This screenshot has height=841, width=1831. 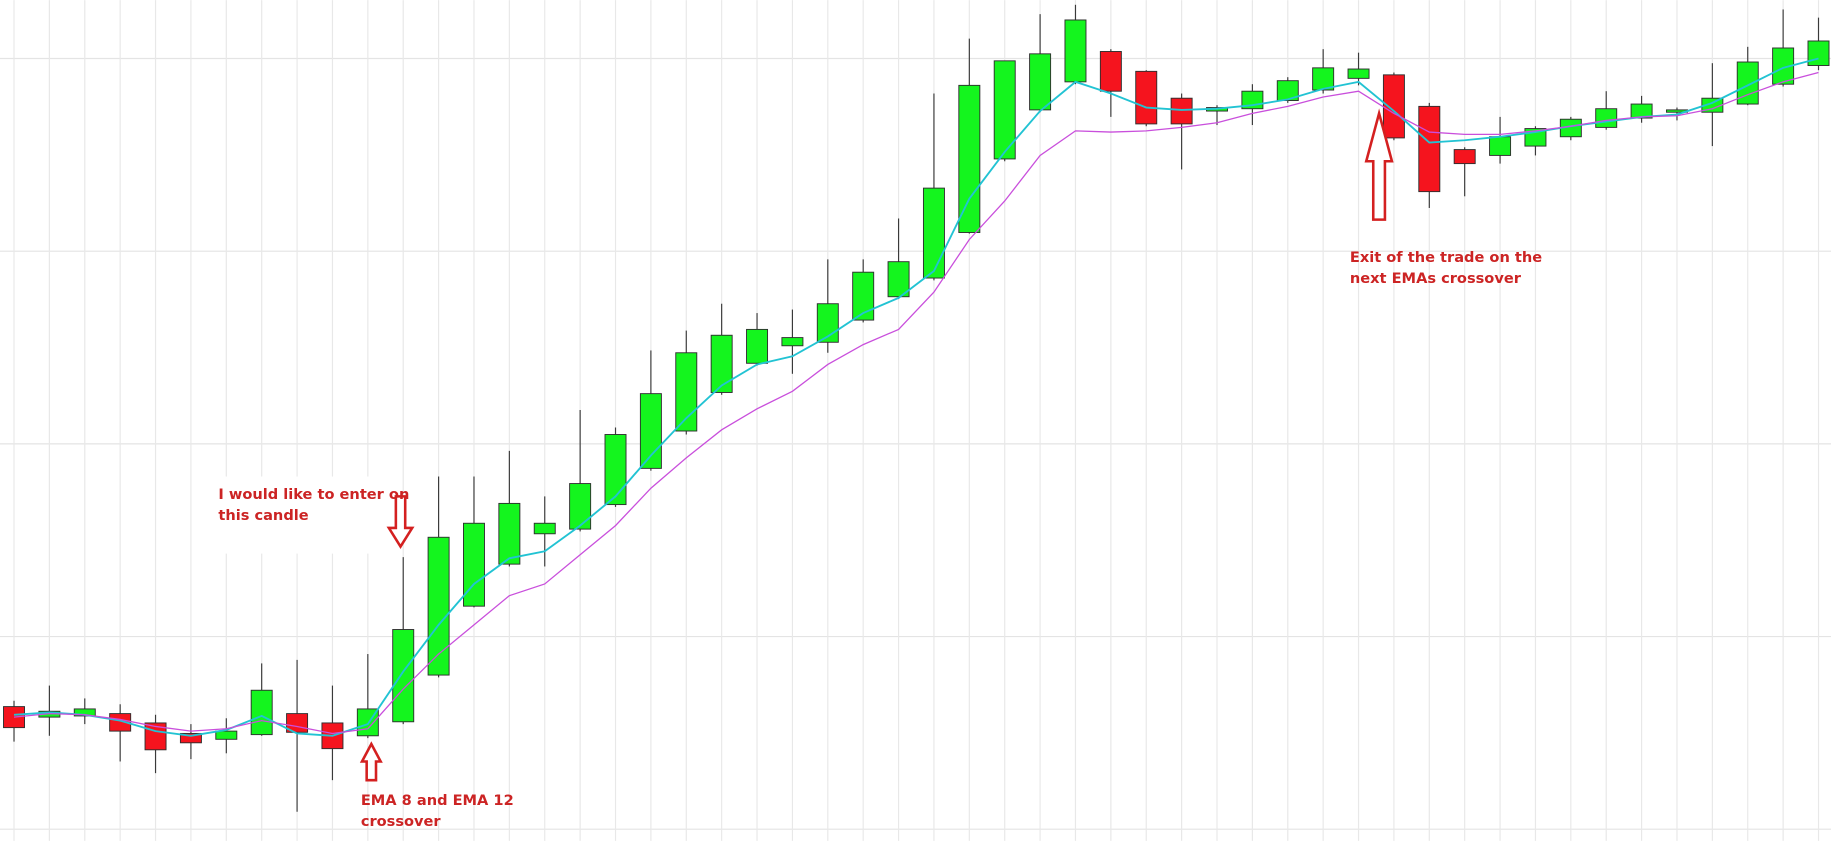 What do you see at coordinates (401, 821) in the screenshot?
I see `annotation-text: crossover` at bounding box center [401, 821].